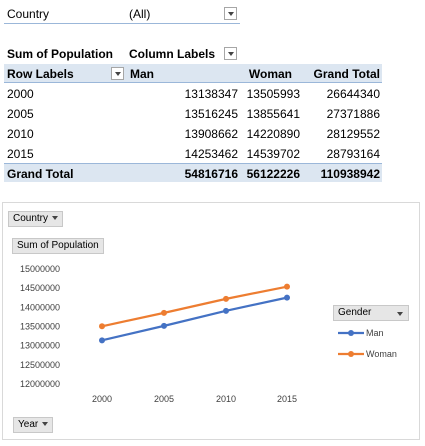  What do you see at coordinates (351, 354) in the screenshot?
I see `legend-marker-woman` at bounding box center [351, 354].